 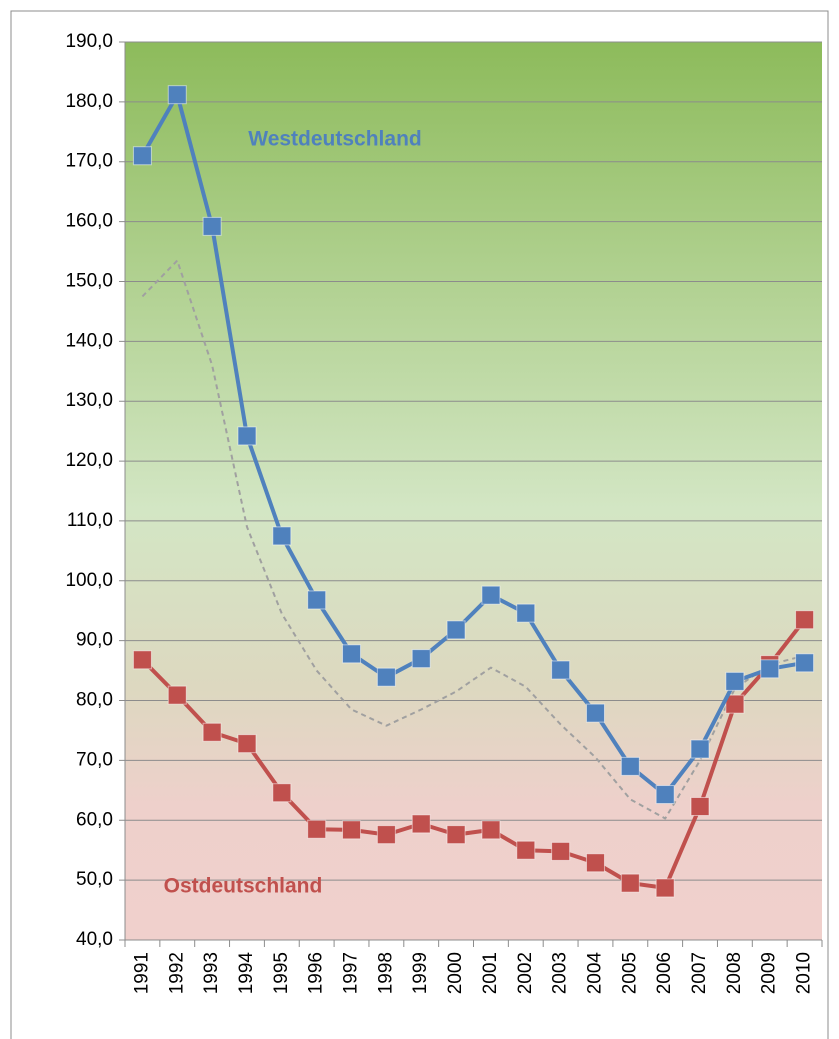 I want to click on x-tick-label: 1993, so click(x=211, y=973).